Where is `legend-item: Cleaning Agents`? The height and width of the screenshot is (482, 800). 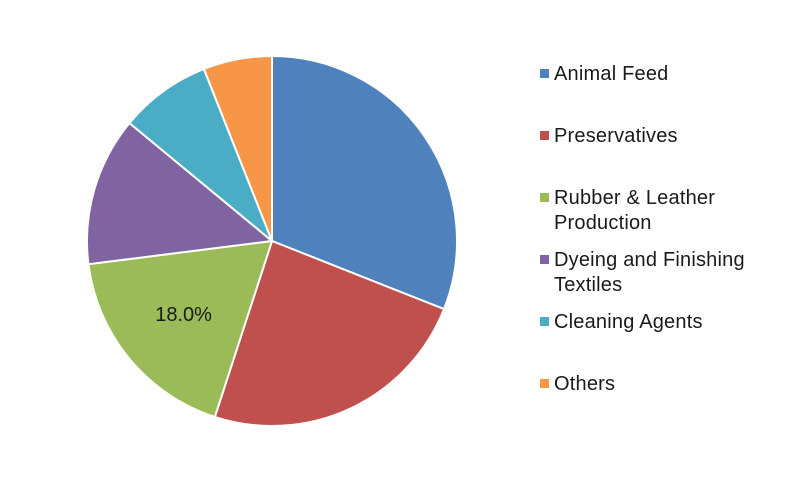 legend-item: Cleaning Agents is located at coordinates (621, 322).